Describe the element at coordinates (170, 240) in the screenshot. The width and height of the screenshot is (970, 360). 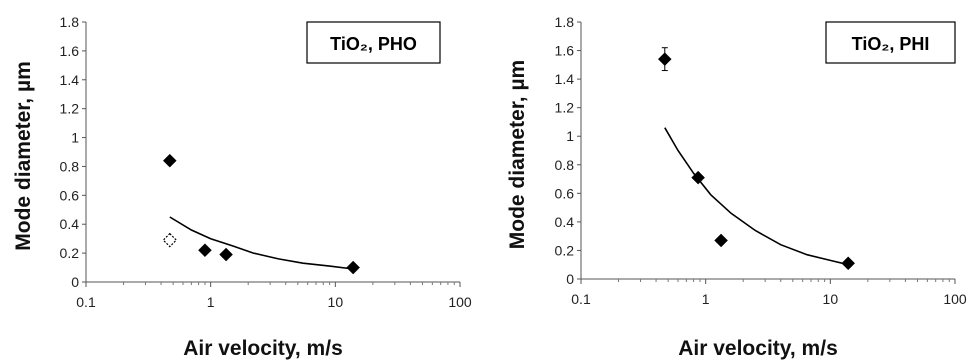
I see `data-point-open` at that location.